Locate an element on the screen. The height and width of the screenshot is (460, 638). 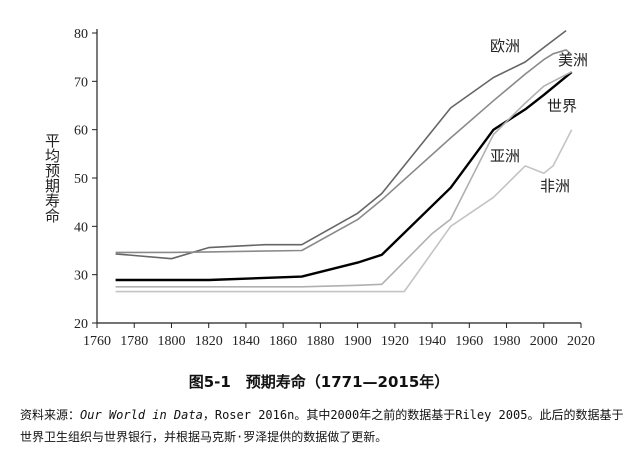
x-tick-label: 1800 is located at coordinates (171, 341).